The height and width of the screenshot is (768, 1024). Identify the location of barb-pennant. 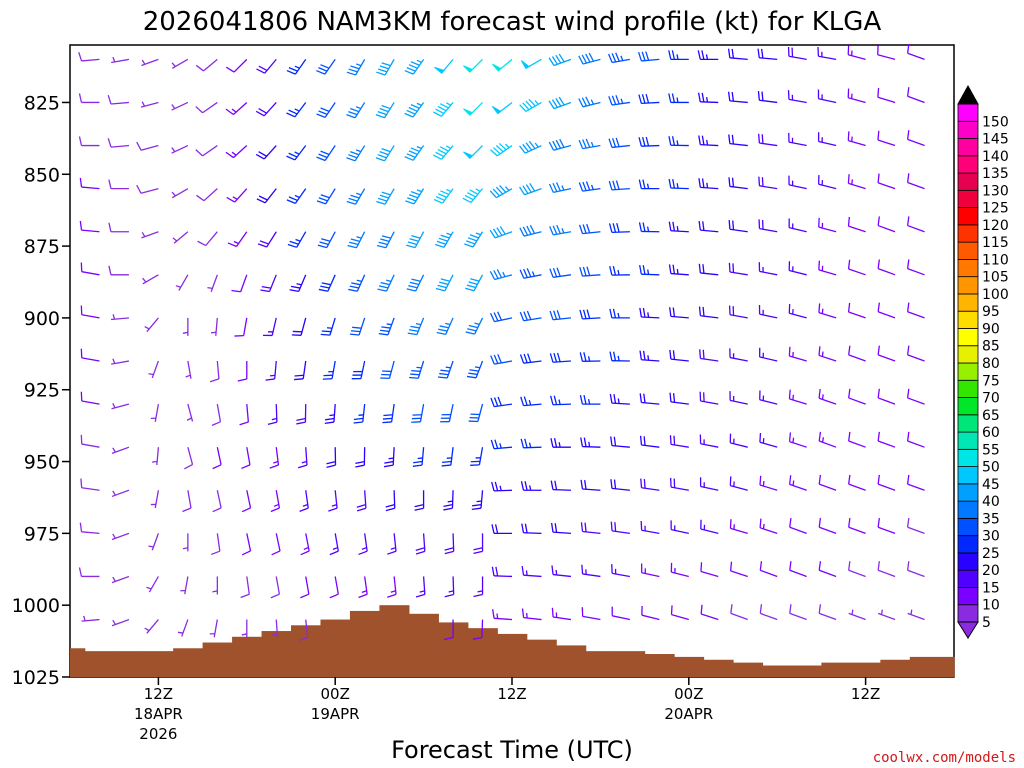
(468, 155).